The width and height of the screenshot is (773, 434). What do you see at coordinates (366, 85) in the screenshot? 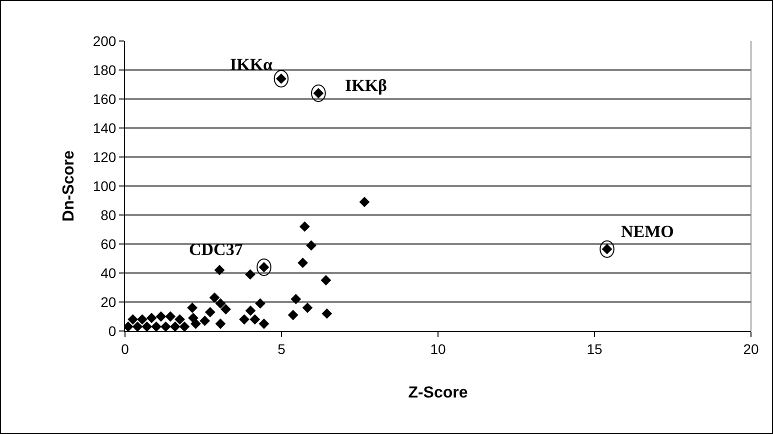
I see `annotation: IKKβ` at bounding box center [366, 85].